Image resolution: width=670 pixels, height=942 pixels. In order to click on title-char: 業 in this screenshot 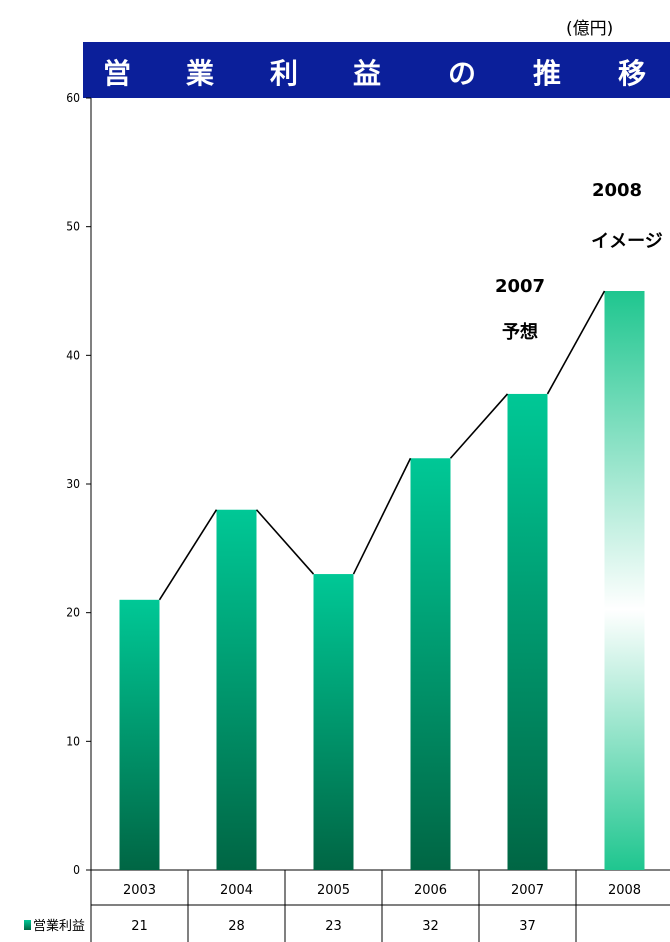, I will do `click(200, 73)`.